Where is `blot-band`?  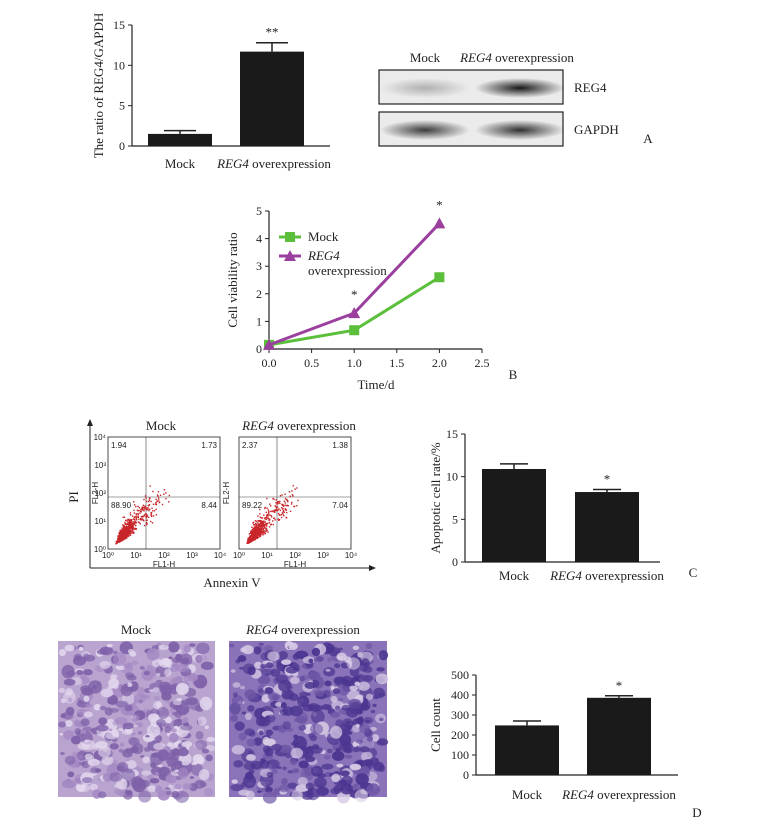
blot-band is located at coordinates (425, 88).